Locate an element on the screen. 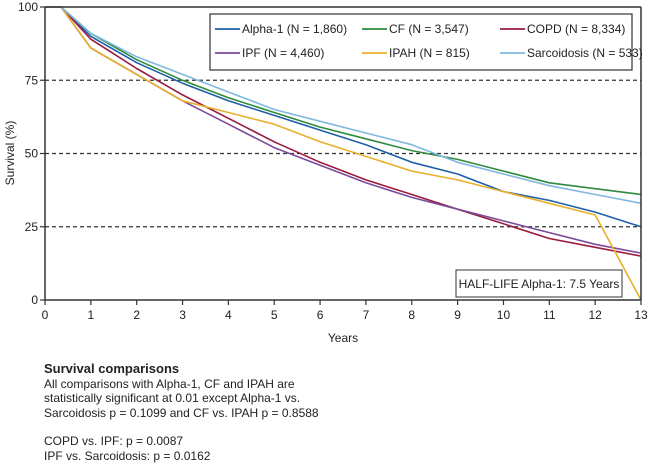  x-tick-label: 12 is located at coordinates (595, 315).